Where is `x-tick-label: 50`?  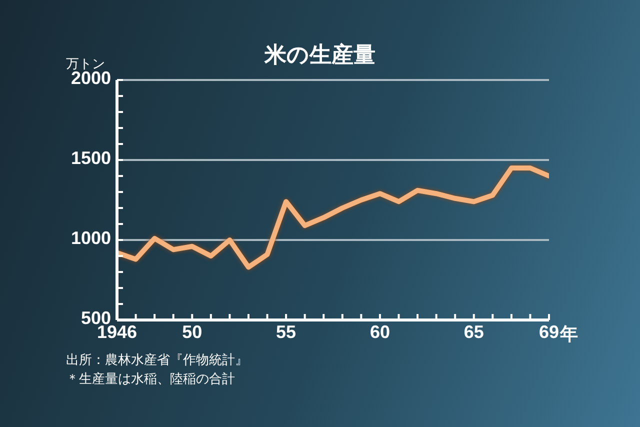
x-tick-label: 50 is located at coordinates (192, 332).